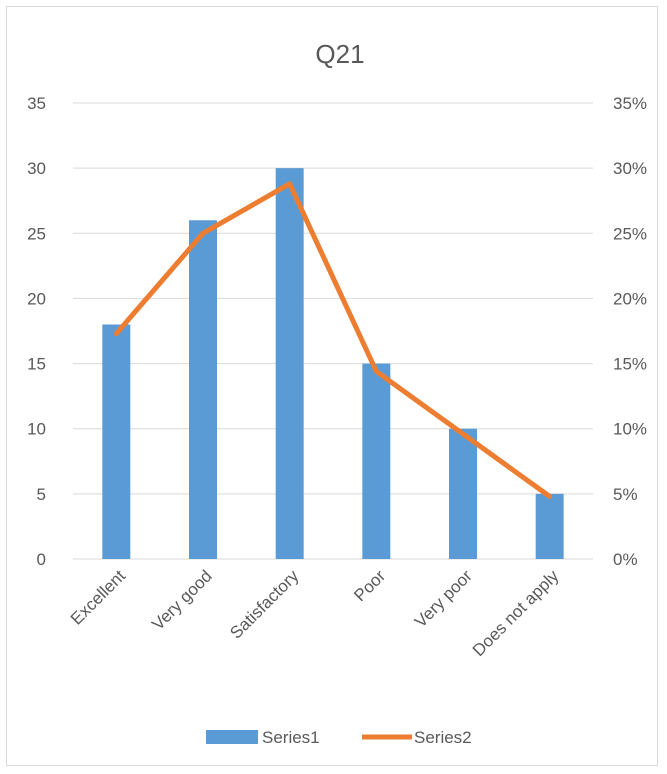 This screenshot has height=774, width=667. Describe the element at coordinates (36, 298) in the screenshot. I see `left-tick-label: 20` at that location.